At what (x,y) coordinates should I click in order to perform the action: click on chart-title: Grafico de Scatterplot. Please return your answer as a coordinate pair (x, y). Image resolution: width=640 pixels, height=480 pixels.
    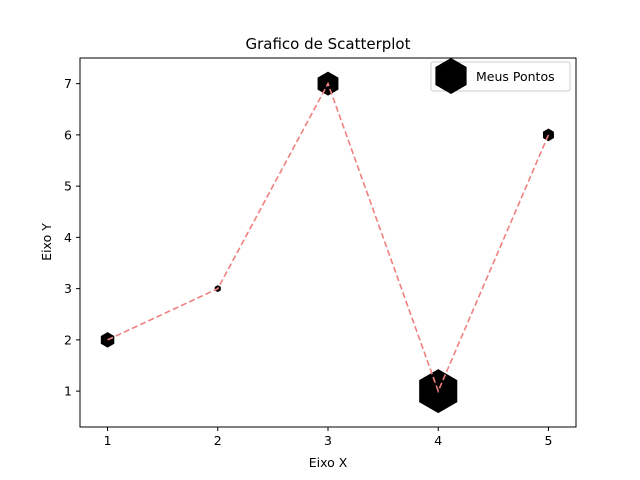
    Looking at the image, I should click on (327, 44).